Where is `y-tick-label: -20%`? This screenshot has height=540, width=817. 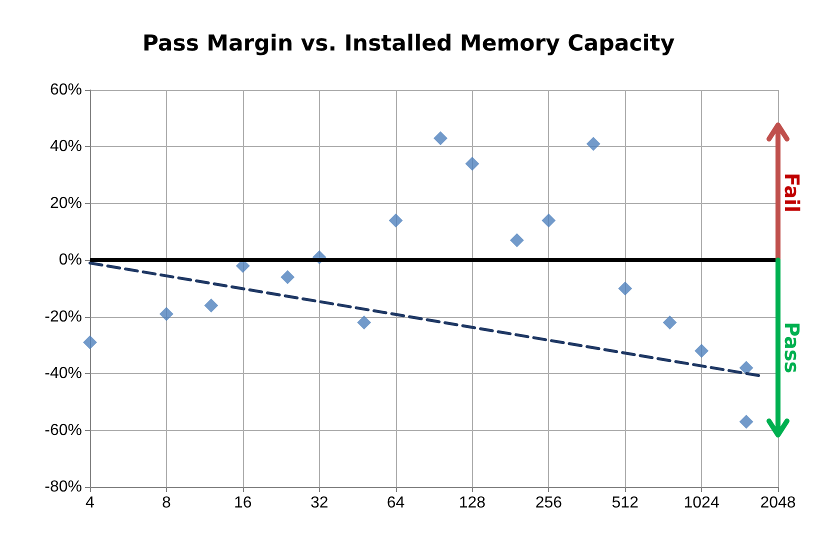
y-tick-label: -20% is located at coordinates (63, 317).